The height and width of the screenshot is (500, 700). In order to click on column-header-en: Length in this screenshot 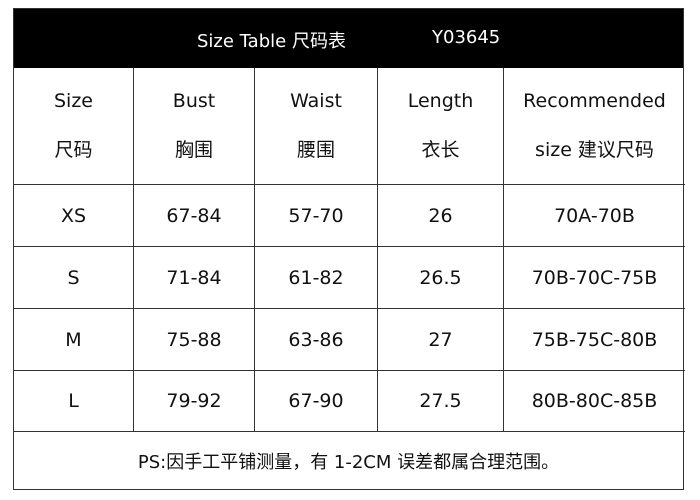, I will do `click(440, 100)`.